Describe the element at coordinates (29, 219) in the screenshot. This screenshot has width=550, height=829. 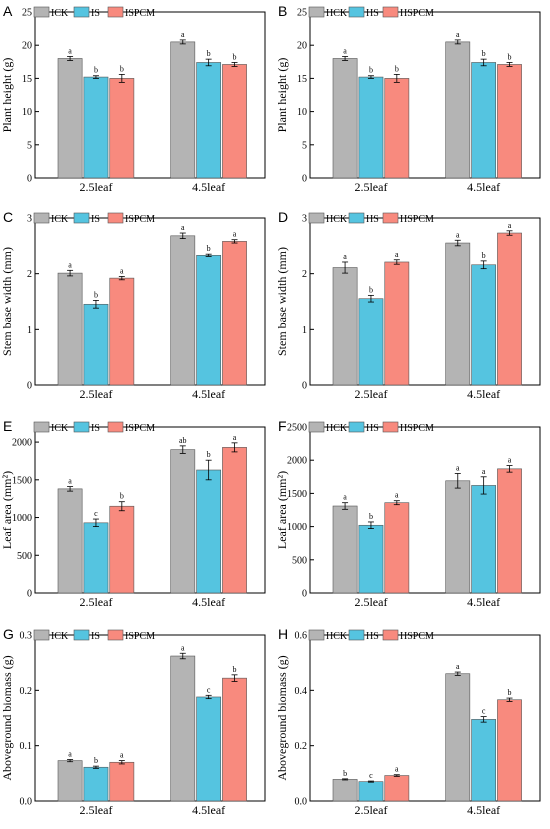
I see `y-tick-label: 3` at that location.